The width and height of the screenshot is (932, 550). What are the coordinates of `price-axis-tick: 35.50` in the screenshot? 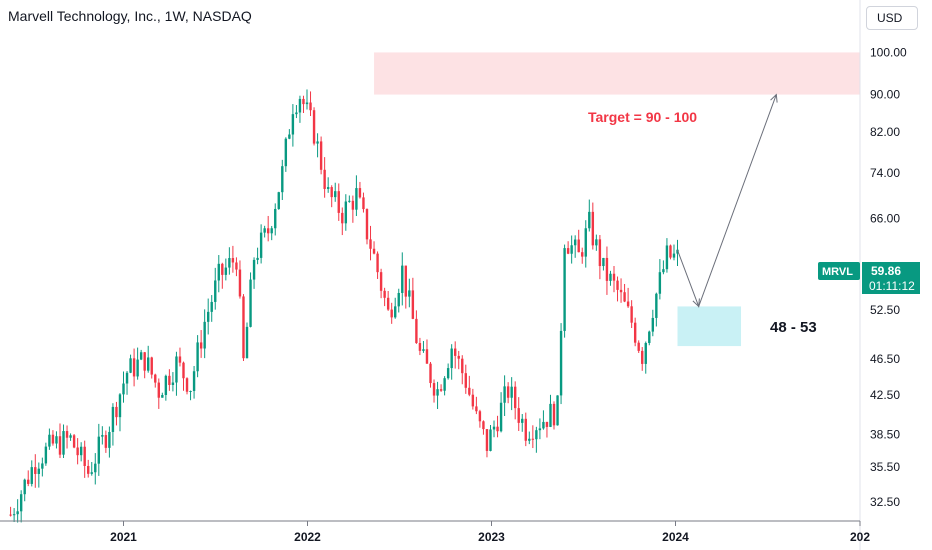 It's located at (885, 467).